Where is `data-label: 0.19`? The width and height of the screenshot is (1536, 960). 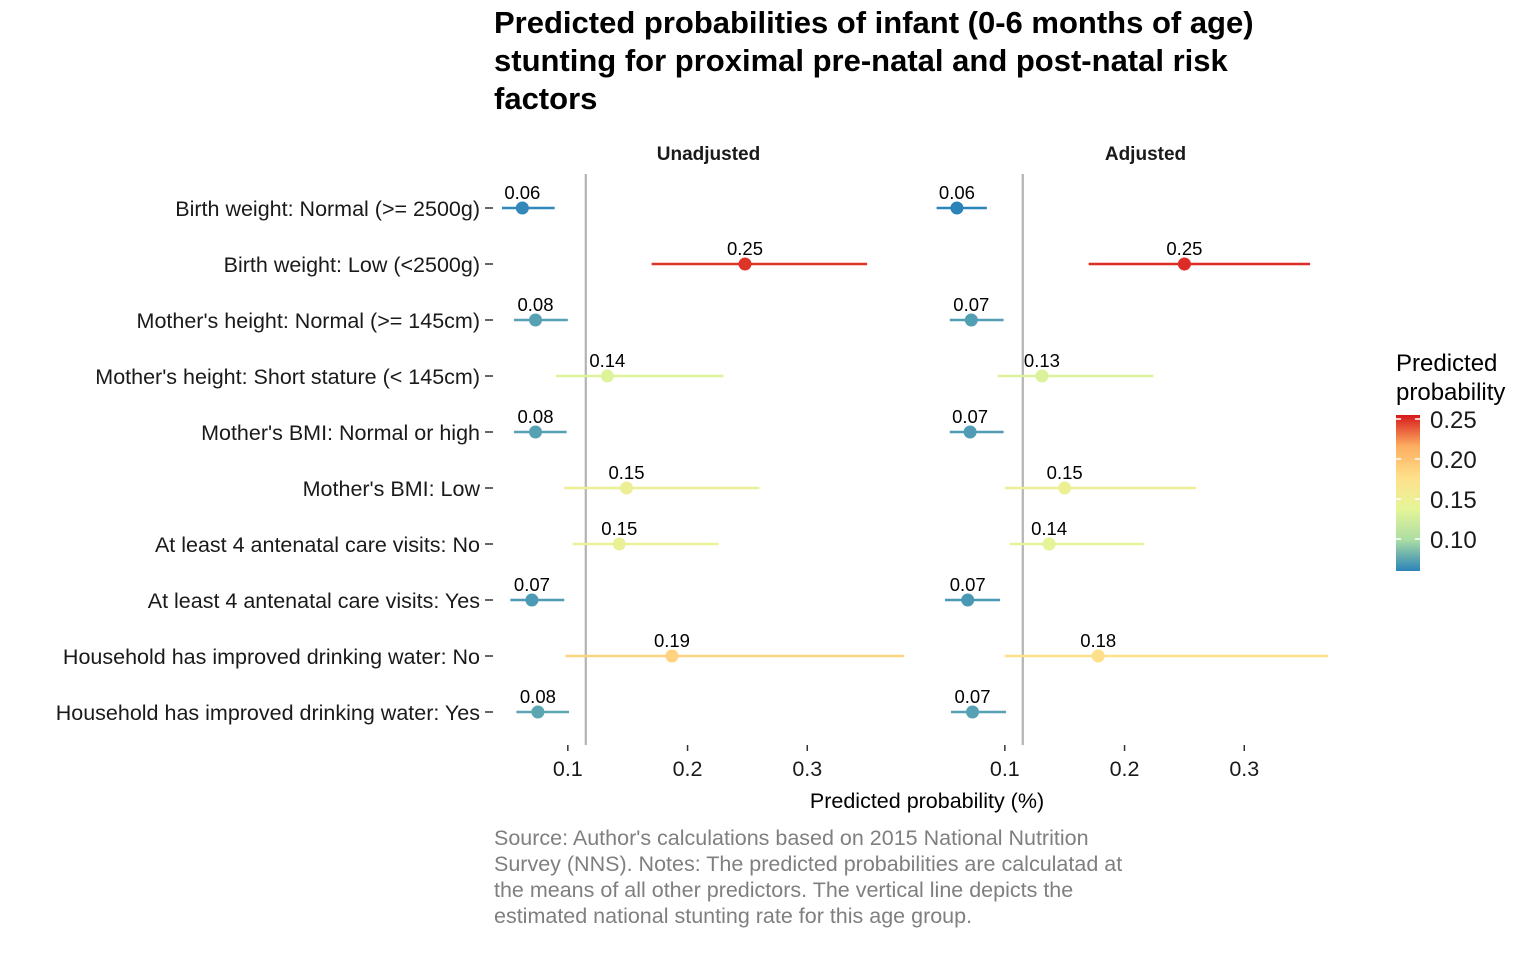 data-label: 0.19 is located at coordinates (672, 640).